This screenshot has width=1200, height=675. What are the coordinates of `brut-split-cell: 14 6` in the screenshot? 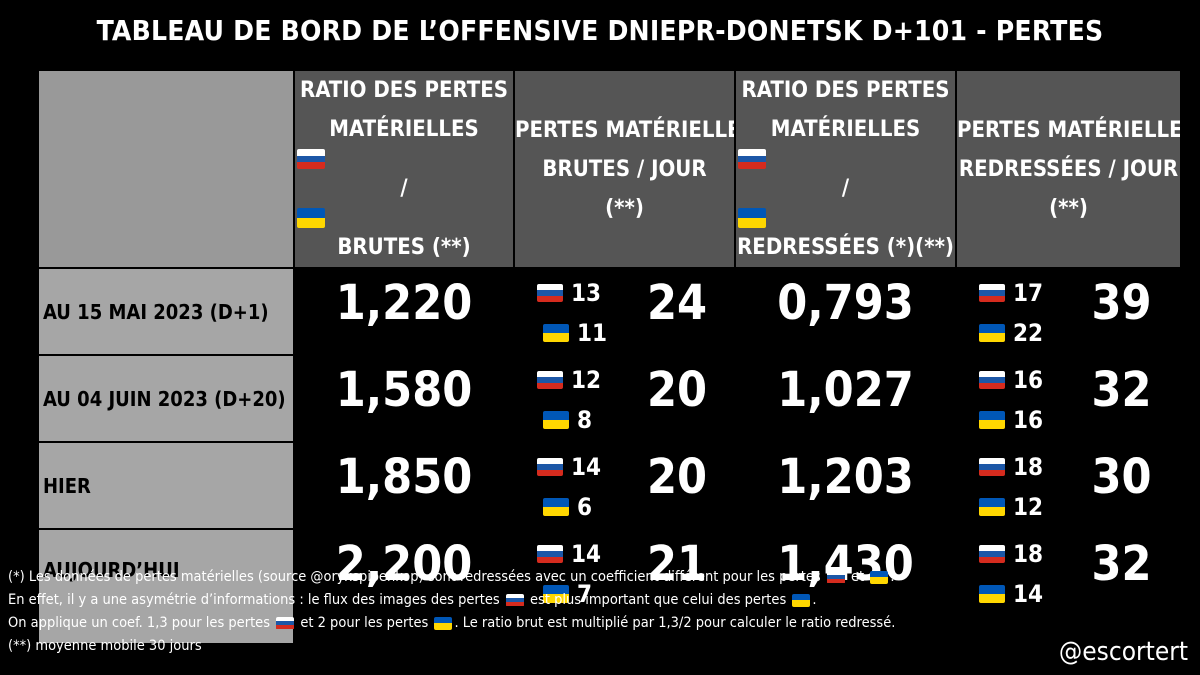 It's located at (566, 485).